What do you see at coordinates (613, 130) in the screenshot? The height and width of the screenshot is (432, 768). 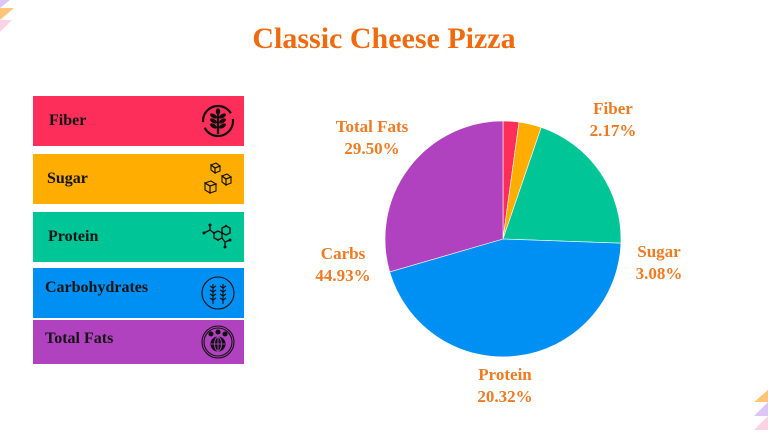 I see `slice-label-value: 2.17%` at bounding box center [613, 130].